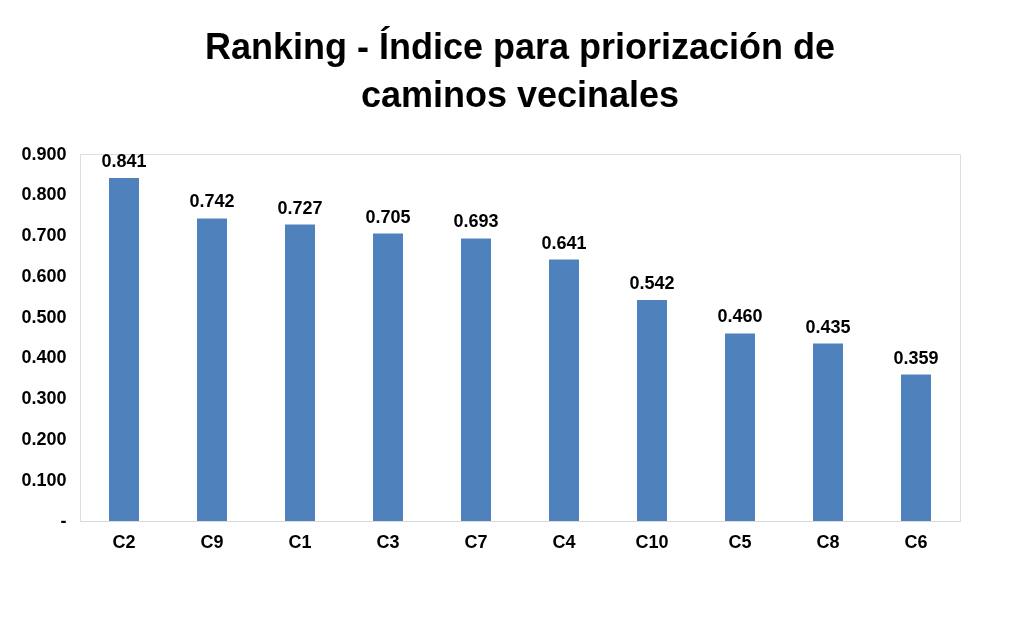 Image resolution: width=1034 pixels, height=629 pixels. Describe the element at coordinates (212, 201) in the screenshot. I see `data-label: 0.742` at that location.